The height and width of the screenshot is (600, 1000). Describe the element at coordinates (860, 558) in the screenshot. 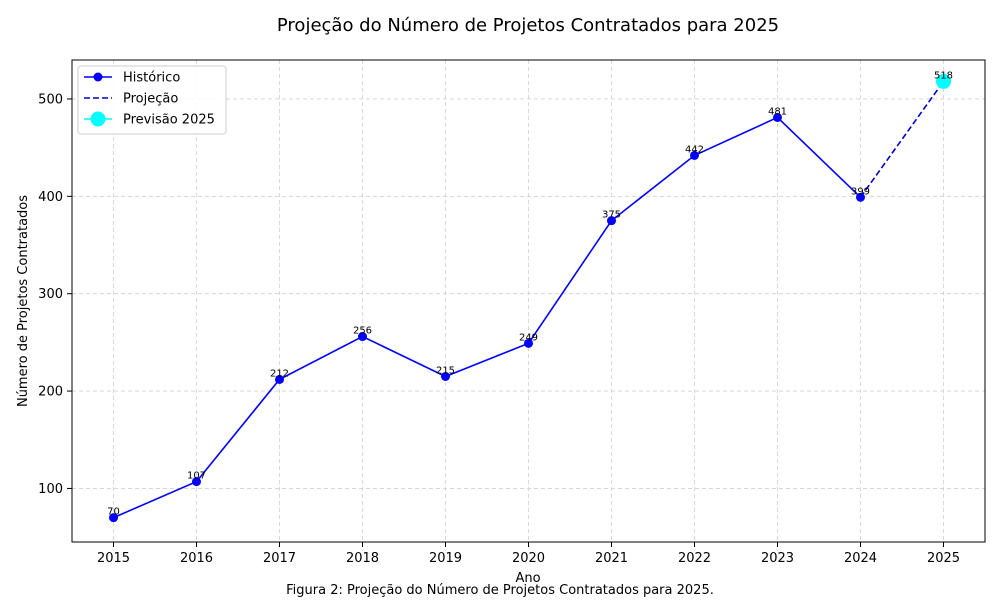

I see `x-tick-label: 2024` at that location.